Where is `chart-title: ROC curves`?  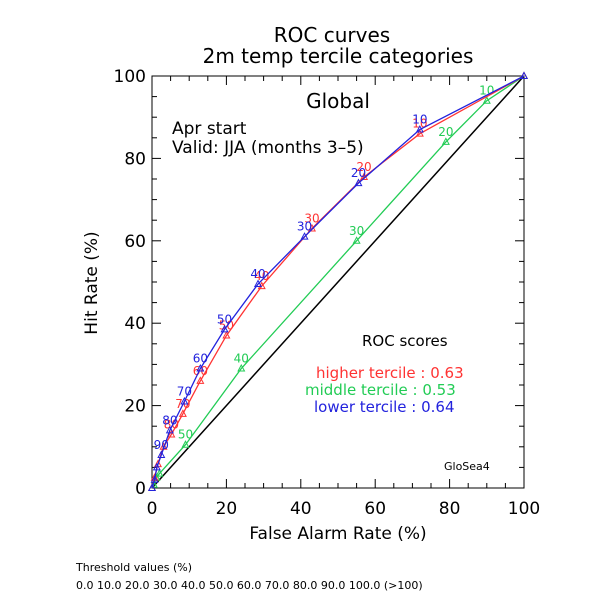
chart-title: ROC curves is located at coordinates (332, 35).